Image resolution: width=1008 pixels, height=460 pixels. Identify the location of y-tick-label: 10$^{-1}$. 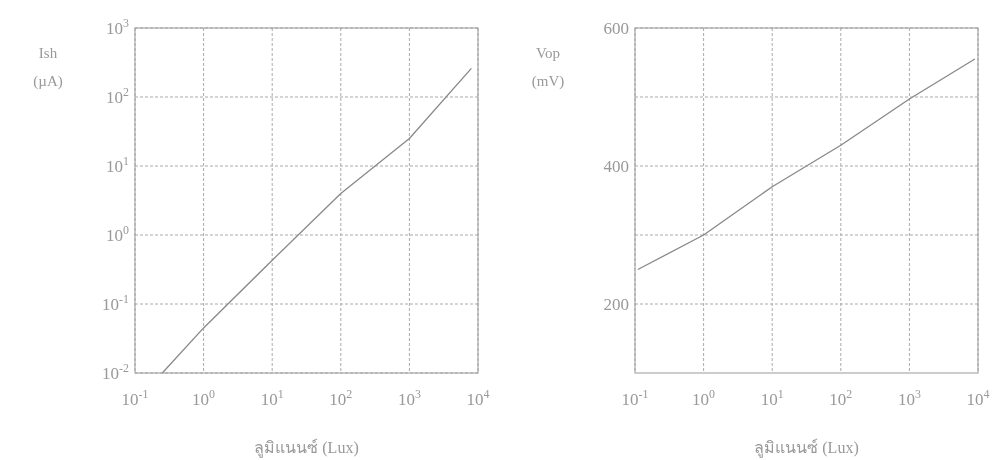
(116, 303).